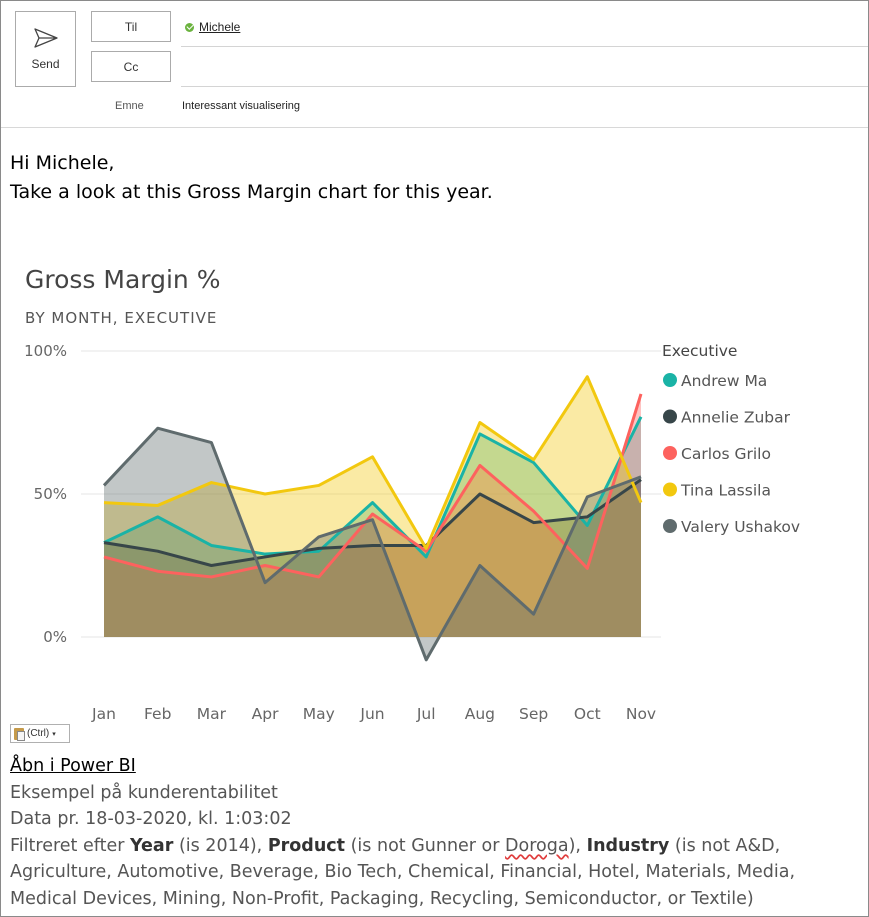  What do you see at coordinates (480, 714) in the screenshot?
I see `x-tick-label: Aug` at bounding box center [480, 714].